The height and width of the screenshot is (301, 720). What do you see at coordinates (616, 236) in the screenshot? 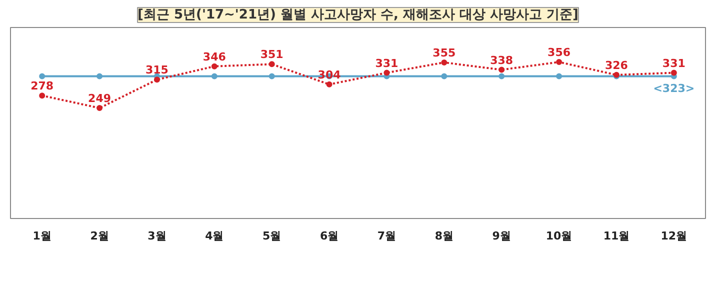
I see `x-tick-label: 11월` at bounding box center [616, 236].